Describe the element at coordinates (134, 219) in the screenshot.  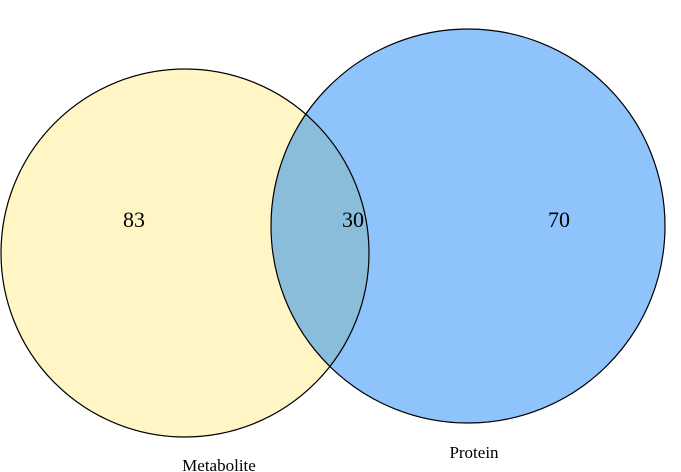
I see `metabolite-only-count: 83` at that location.